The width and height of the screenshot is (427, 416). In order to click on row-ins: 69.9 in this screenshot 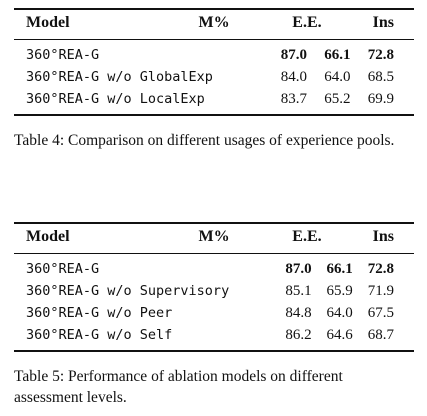, I will do `click(380, 98)`.